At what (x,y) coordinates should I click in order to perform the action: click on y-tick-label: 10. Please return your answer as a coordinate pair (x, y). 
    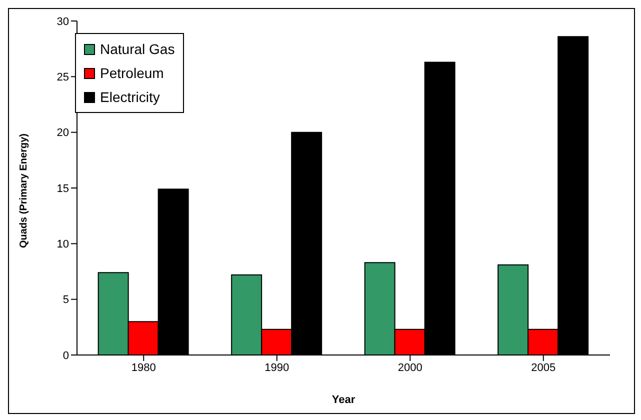
    Looking at the image, I should click on (62, 244).